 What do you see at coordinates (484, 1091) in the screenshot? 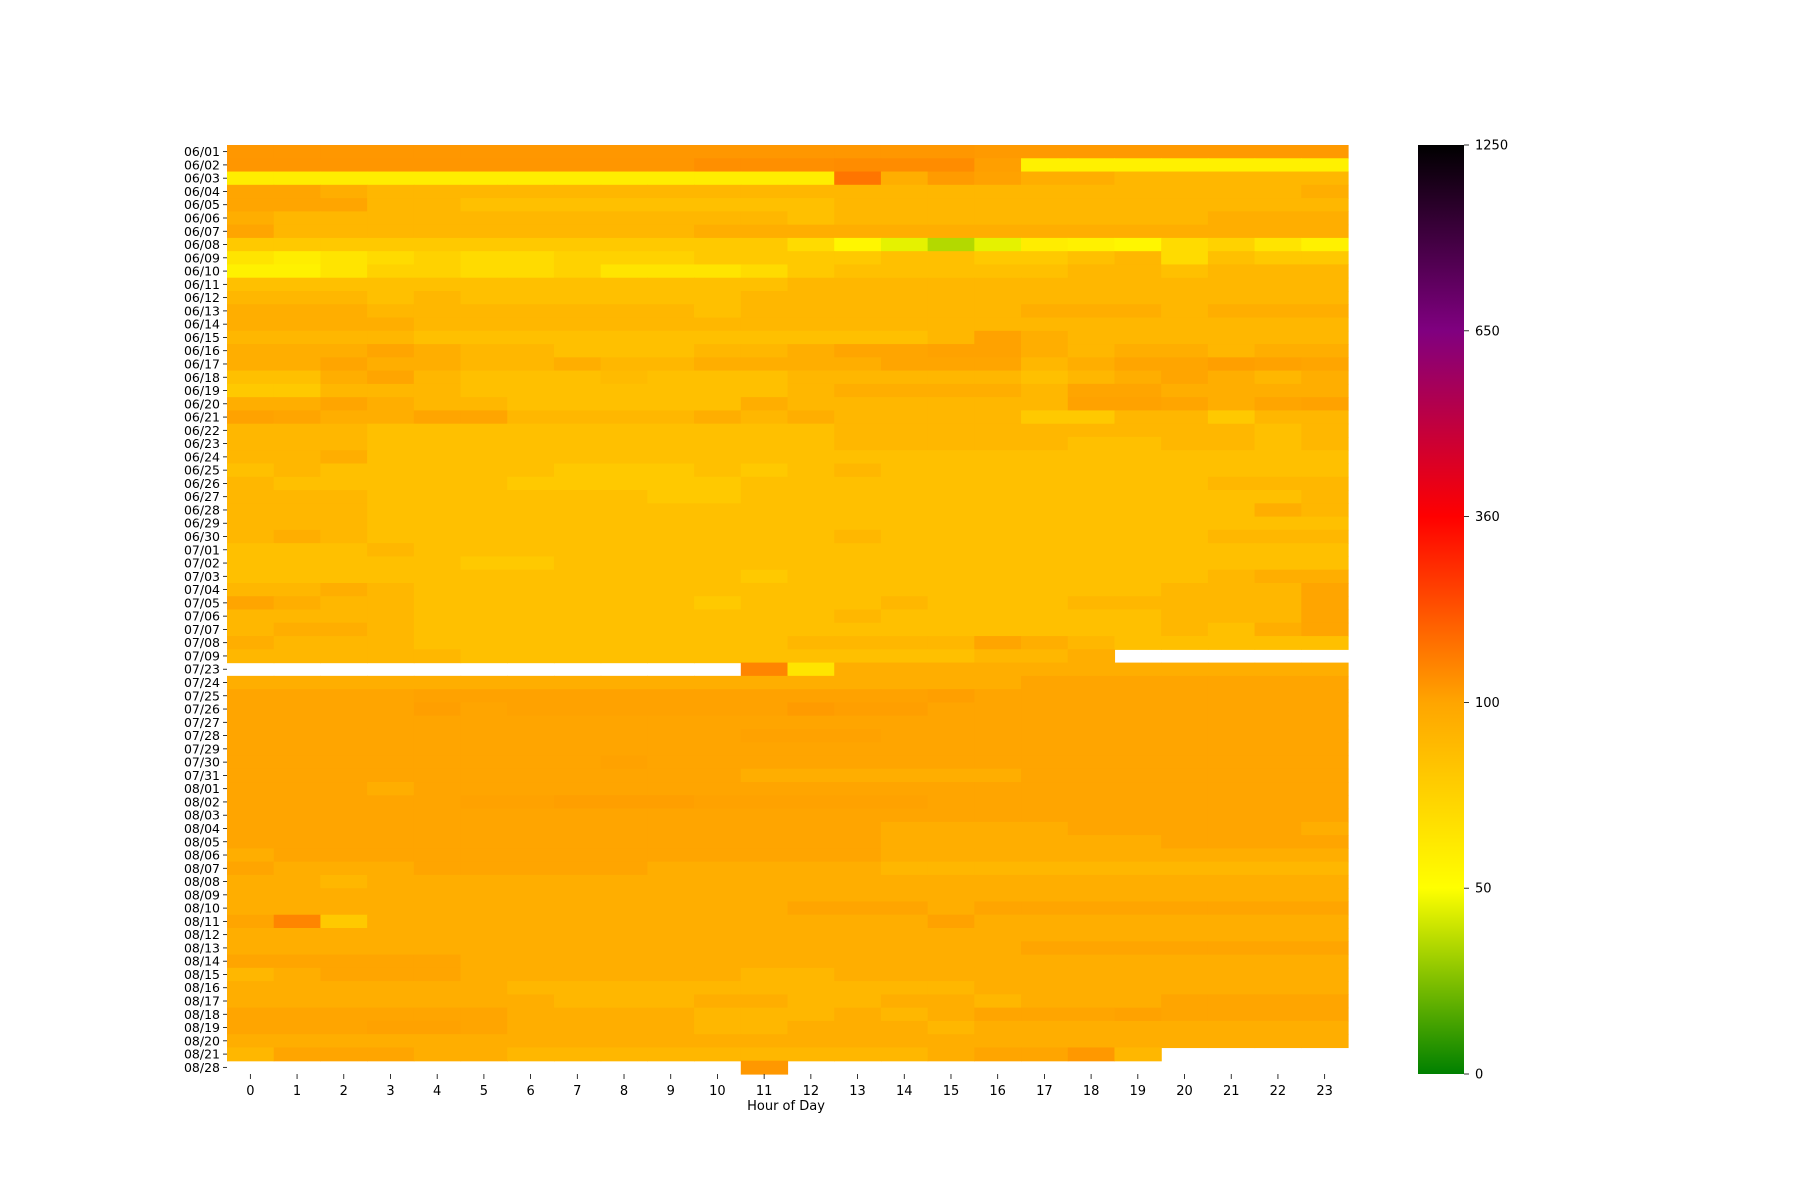
I see `x-tick-label: 5` at bounding box center [484, 1091].